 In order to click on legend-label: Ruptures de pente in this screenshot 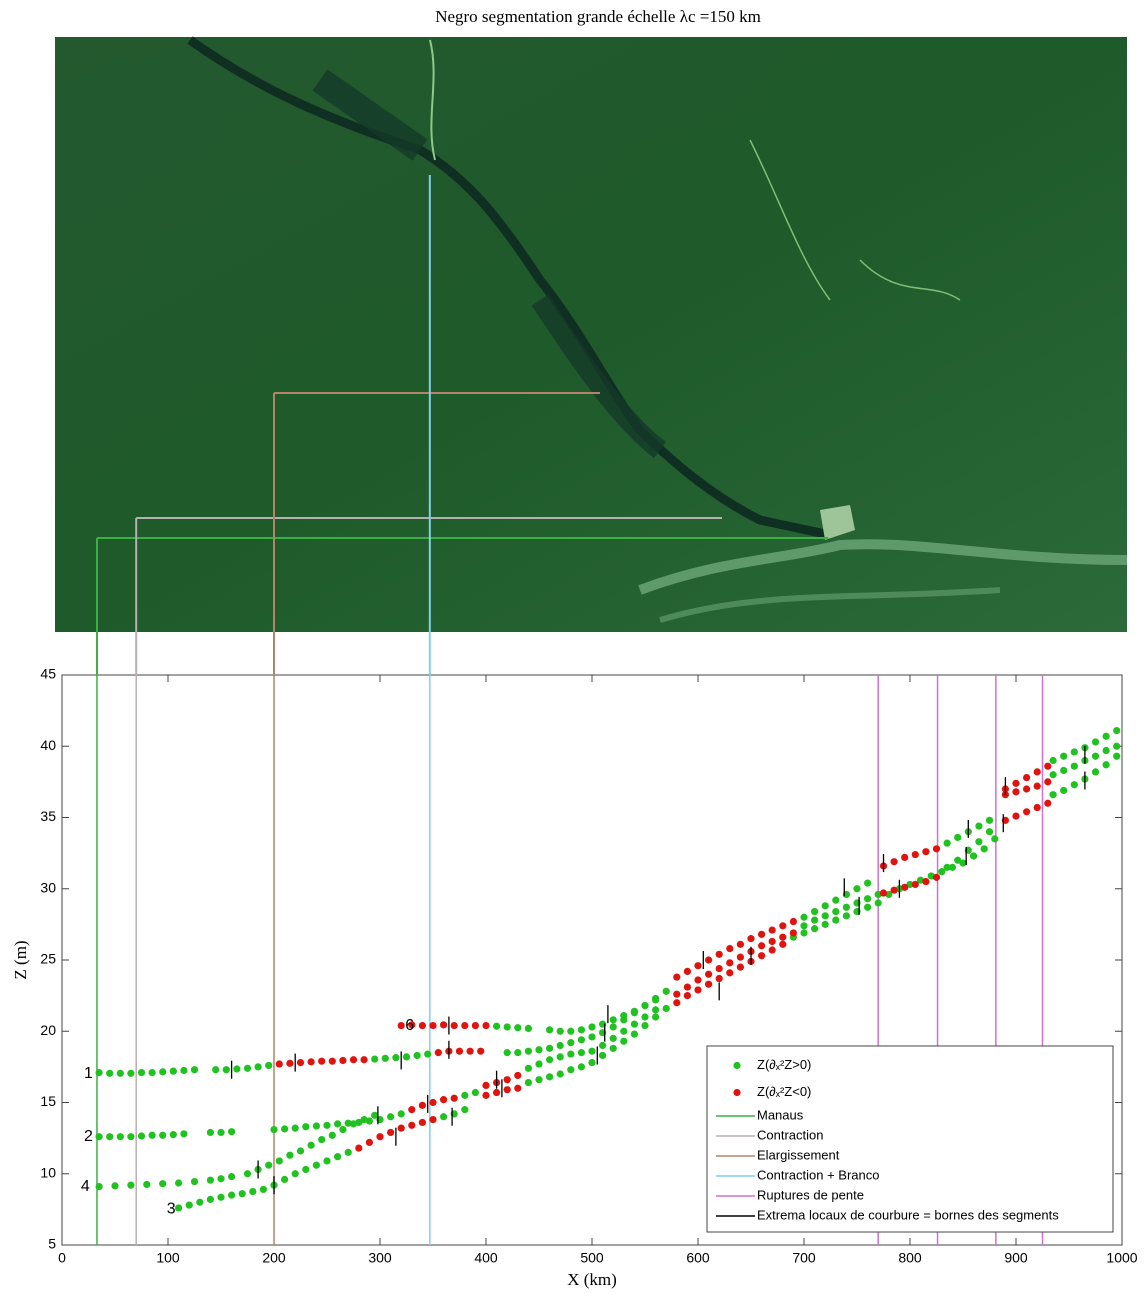, I will do `click(810, 1194)`.